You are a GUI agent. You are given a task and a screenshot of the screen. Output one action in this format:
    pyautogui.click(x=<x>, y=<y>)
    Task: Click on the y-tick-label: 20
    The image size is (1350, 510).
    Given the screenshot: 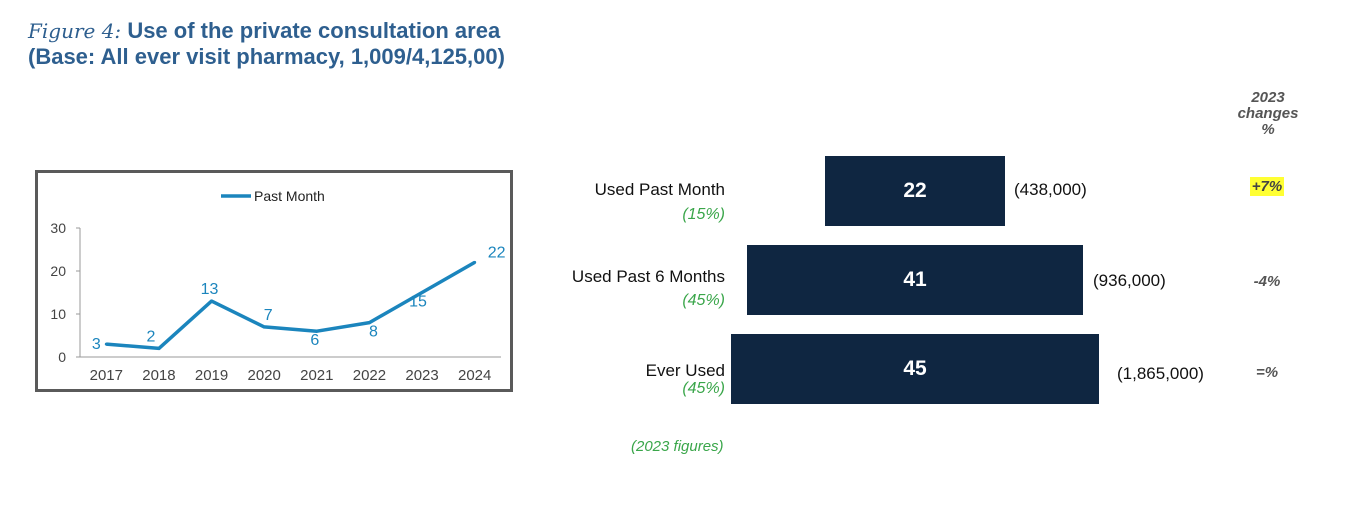 What is the action you would take?
    pyautogui.click(x=58, y=271)
    